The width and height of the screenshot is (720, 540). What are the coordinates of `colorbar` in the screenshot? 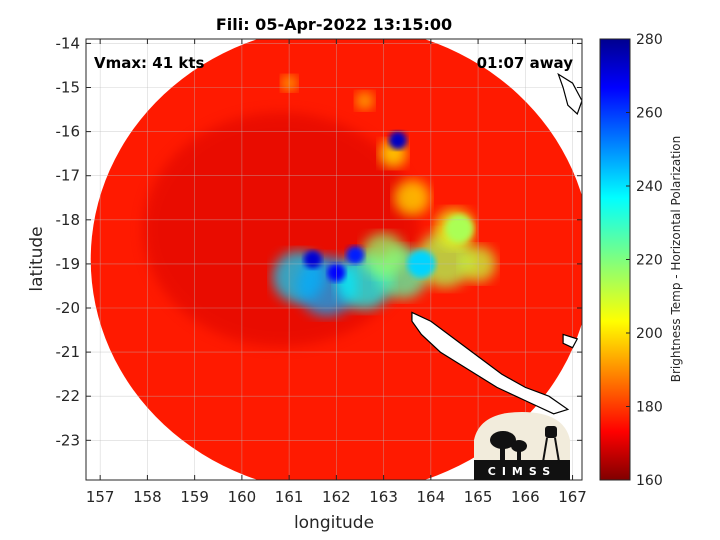 It's located at (615, 259).